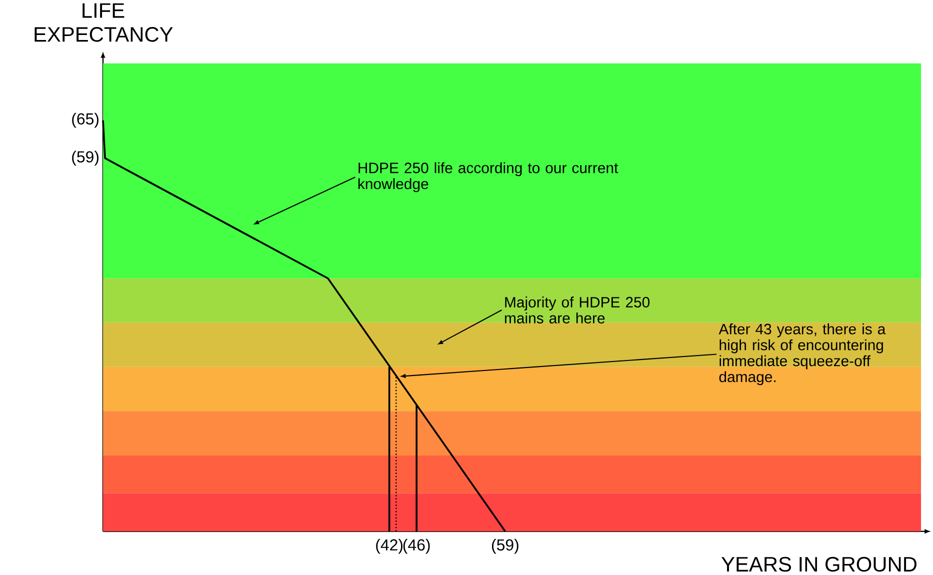  What do you see at coordinates (85, 120) in the screenshot?
I see `y-tick-label: (65)` at bounding box center [85, 120].